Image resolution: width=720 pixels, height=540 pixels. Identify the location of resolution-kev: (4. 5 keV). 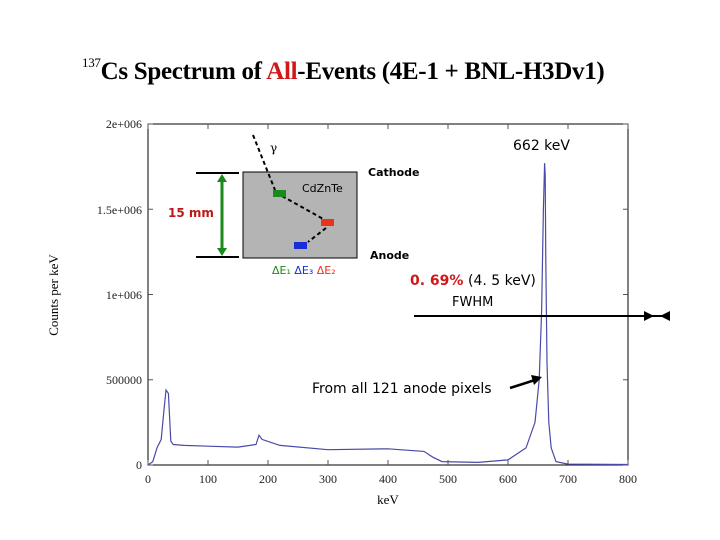
(502, 281).